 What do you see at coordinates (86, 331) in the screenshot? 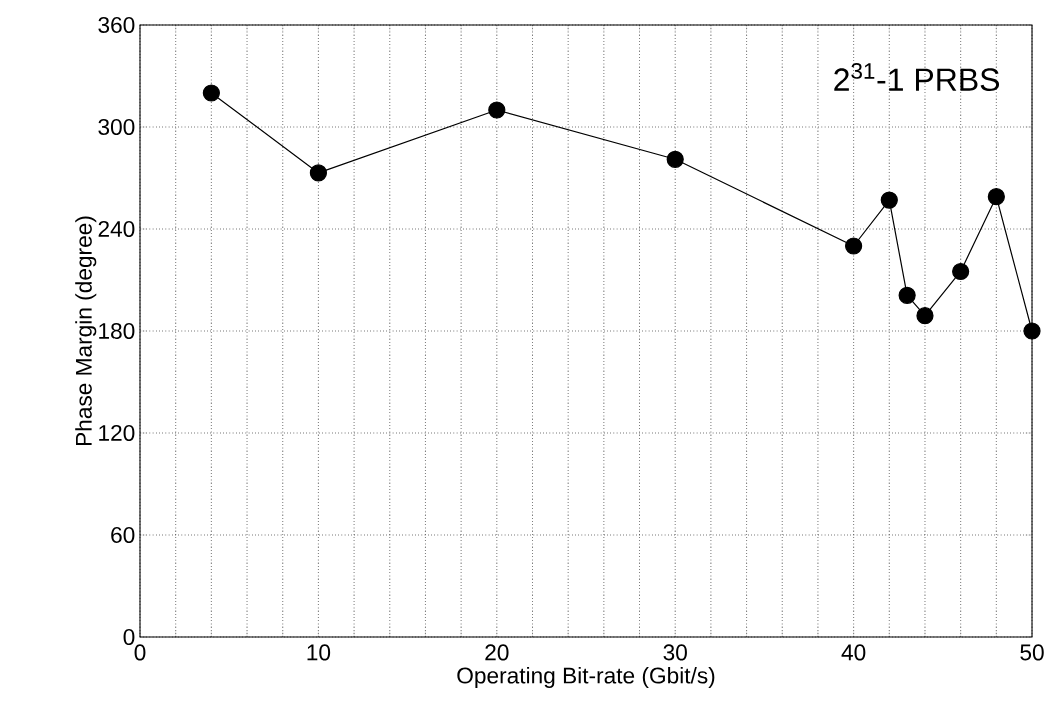
I see `y-axis-title: Phase Margin (degree)` at bounding box center [86, 331].